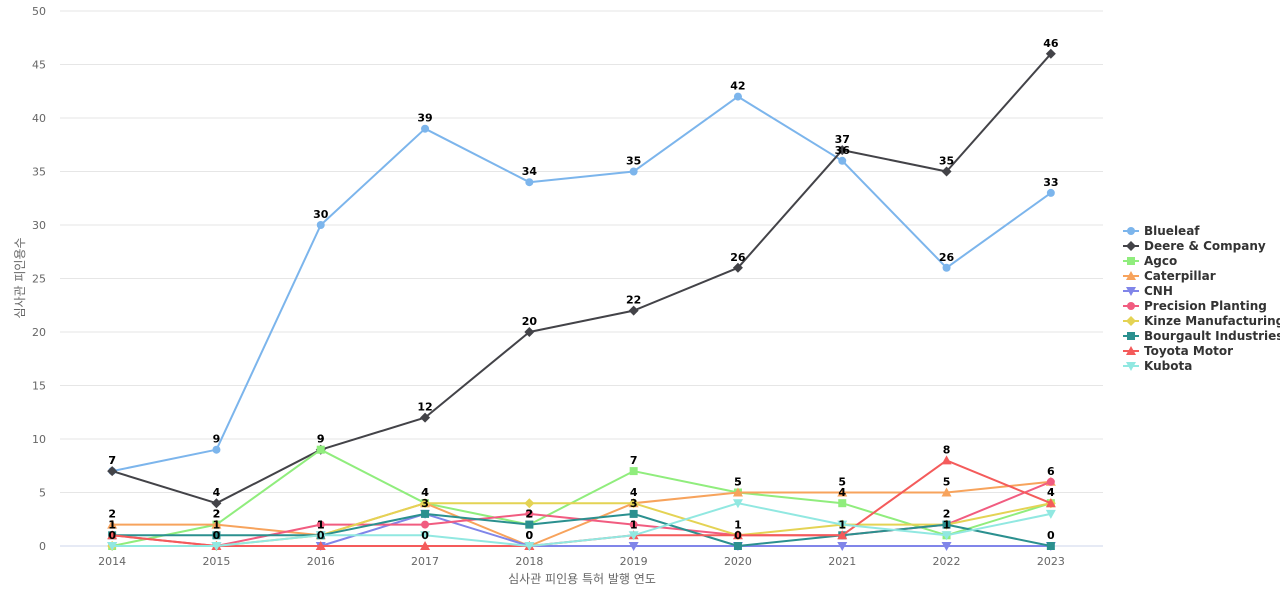 Image resolution: width=1280 pixels, height=600 pixels. Describe the element at coordinates (738, 561) in the screenshot. I see `x-tick-label: 2020` at that location.